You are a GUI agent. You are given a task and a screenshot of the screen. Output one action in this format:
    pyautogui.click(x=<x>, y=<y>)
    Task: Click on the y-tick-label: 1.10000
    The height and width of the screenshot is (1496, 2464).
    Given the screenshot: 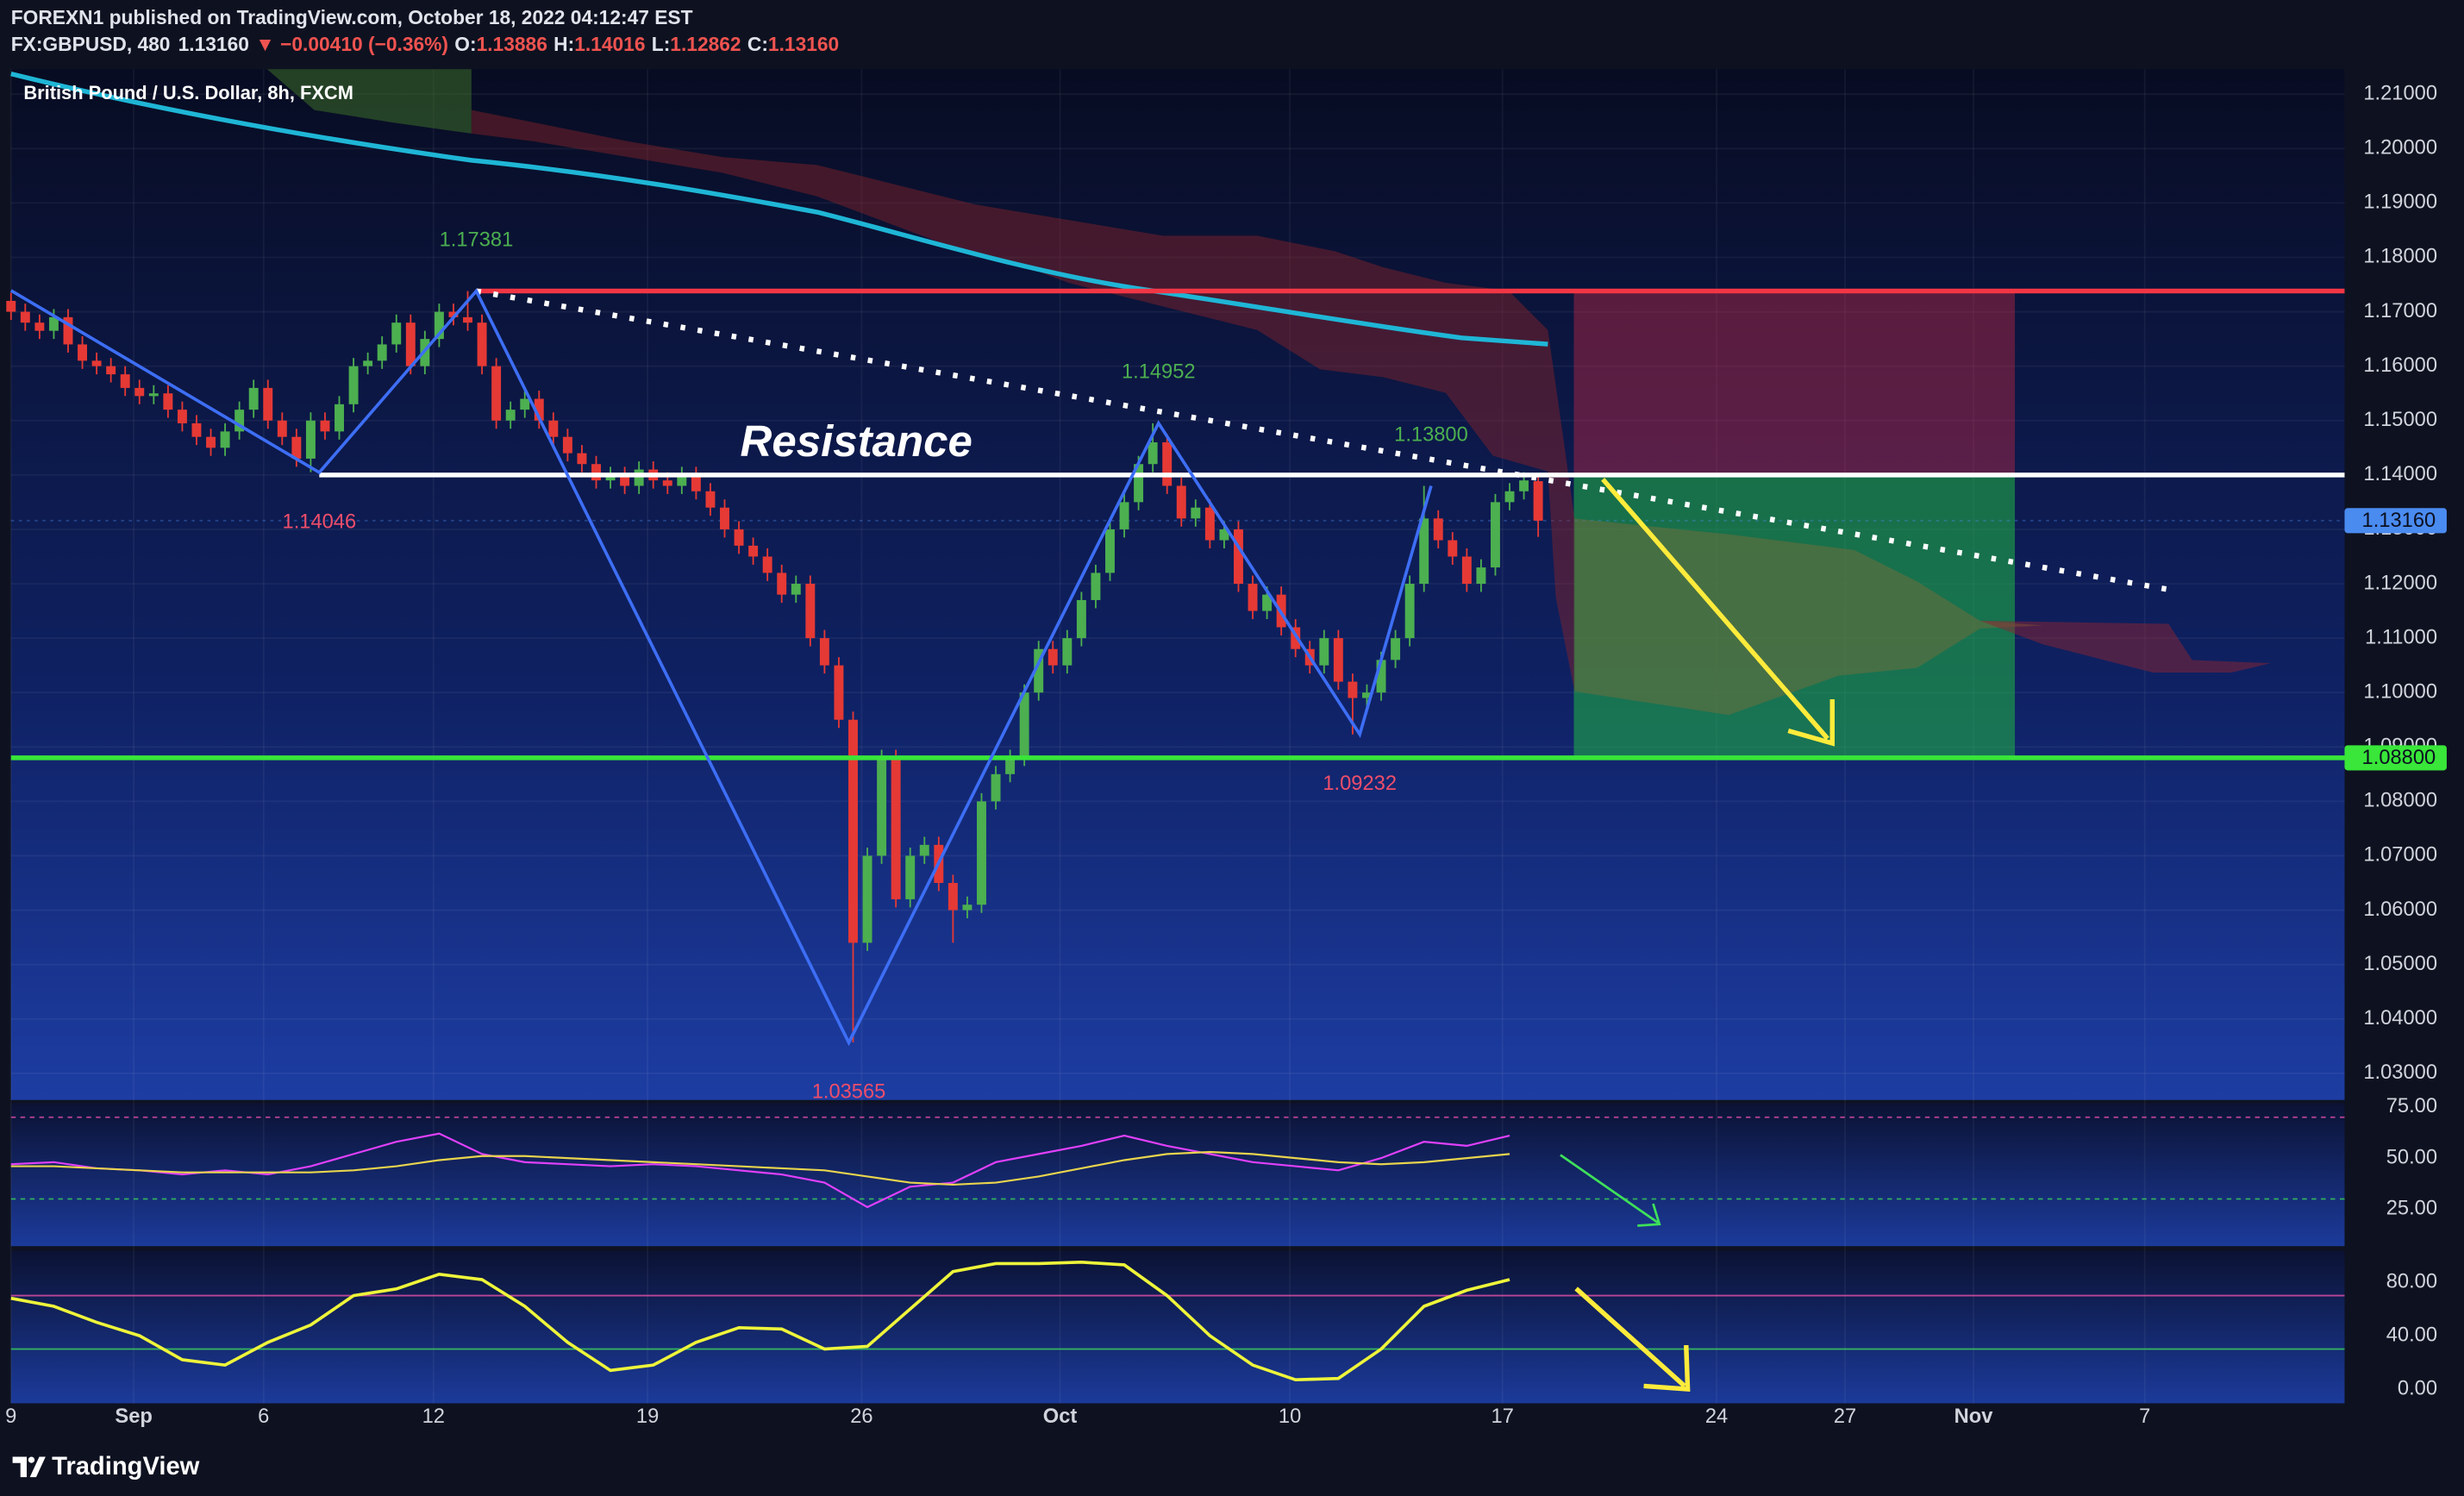 What is the action you would take?
    pyautogui.click(x=2400, y=691)
    